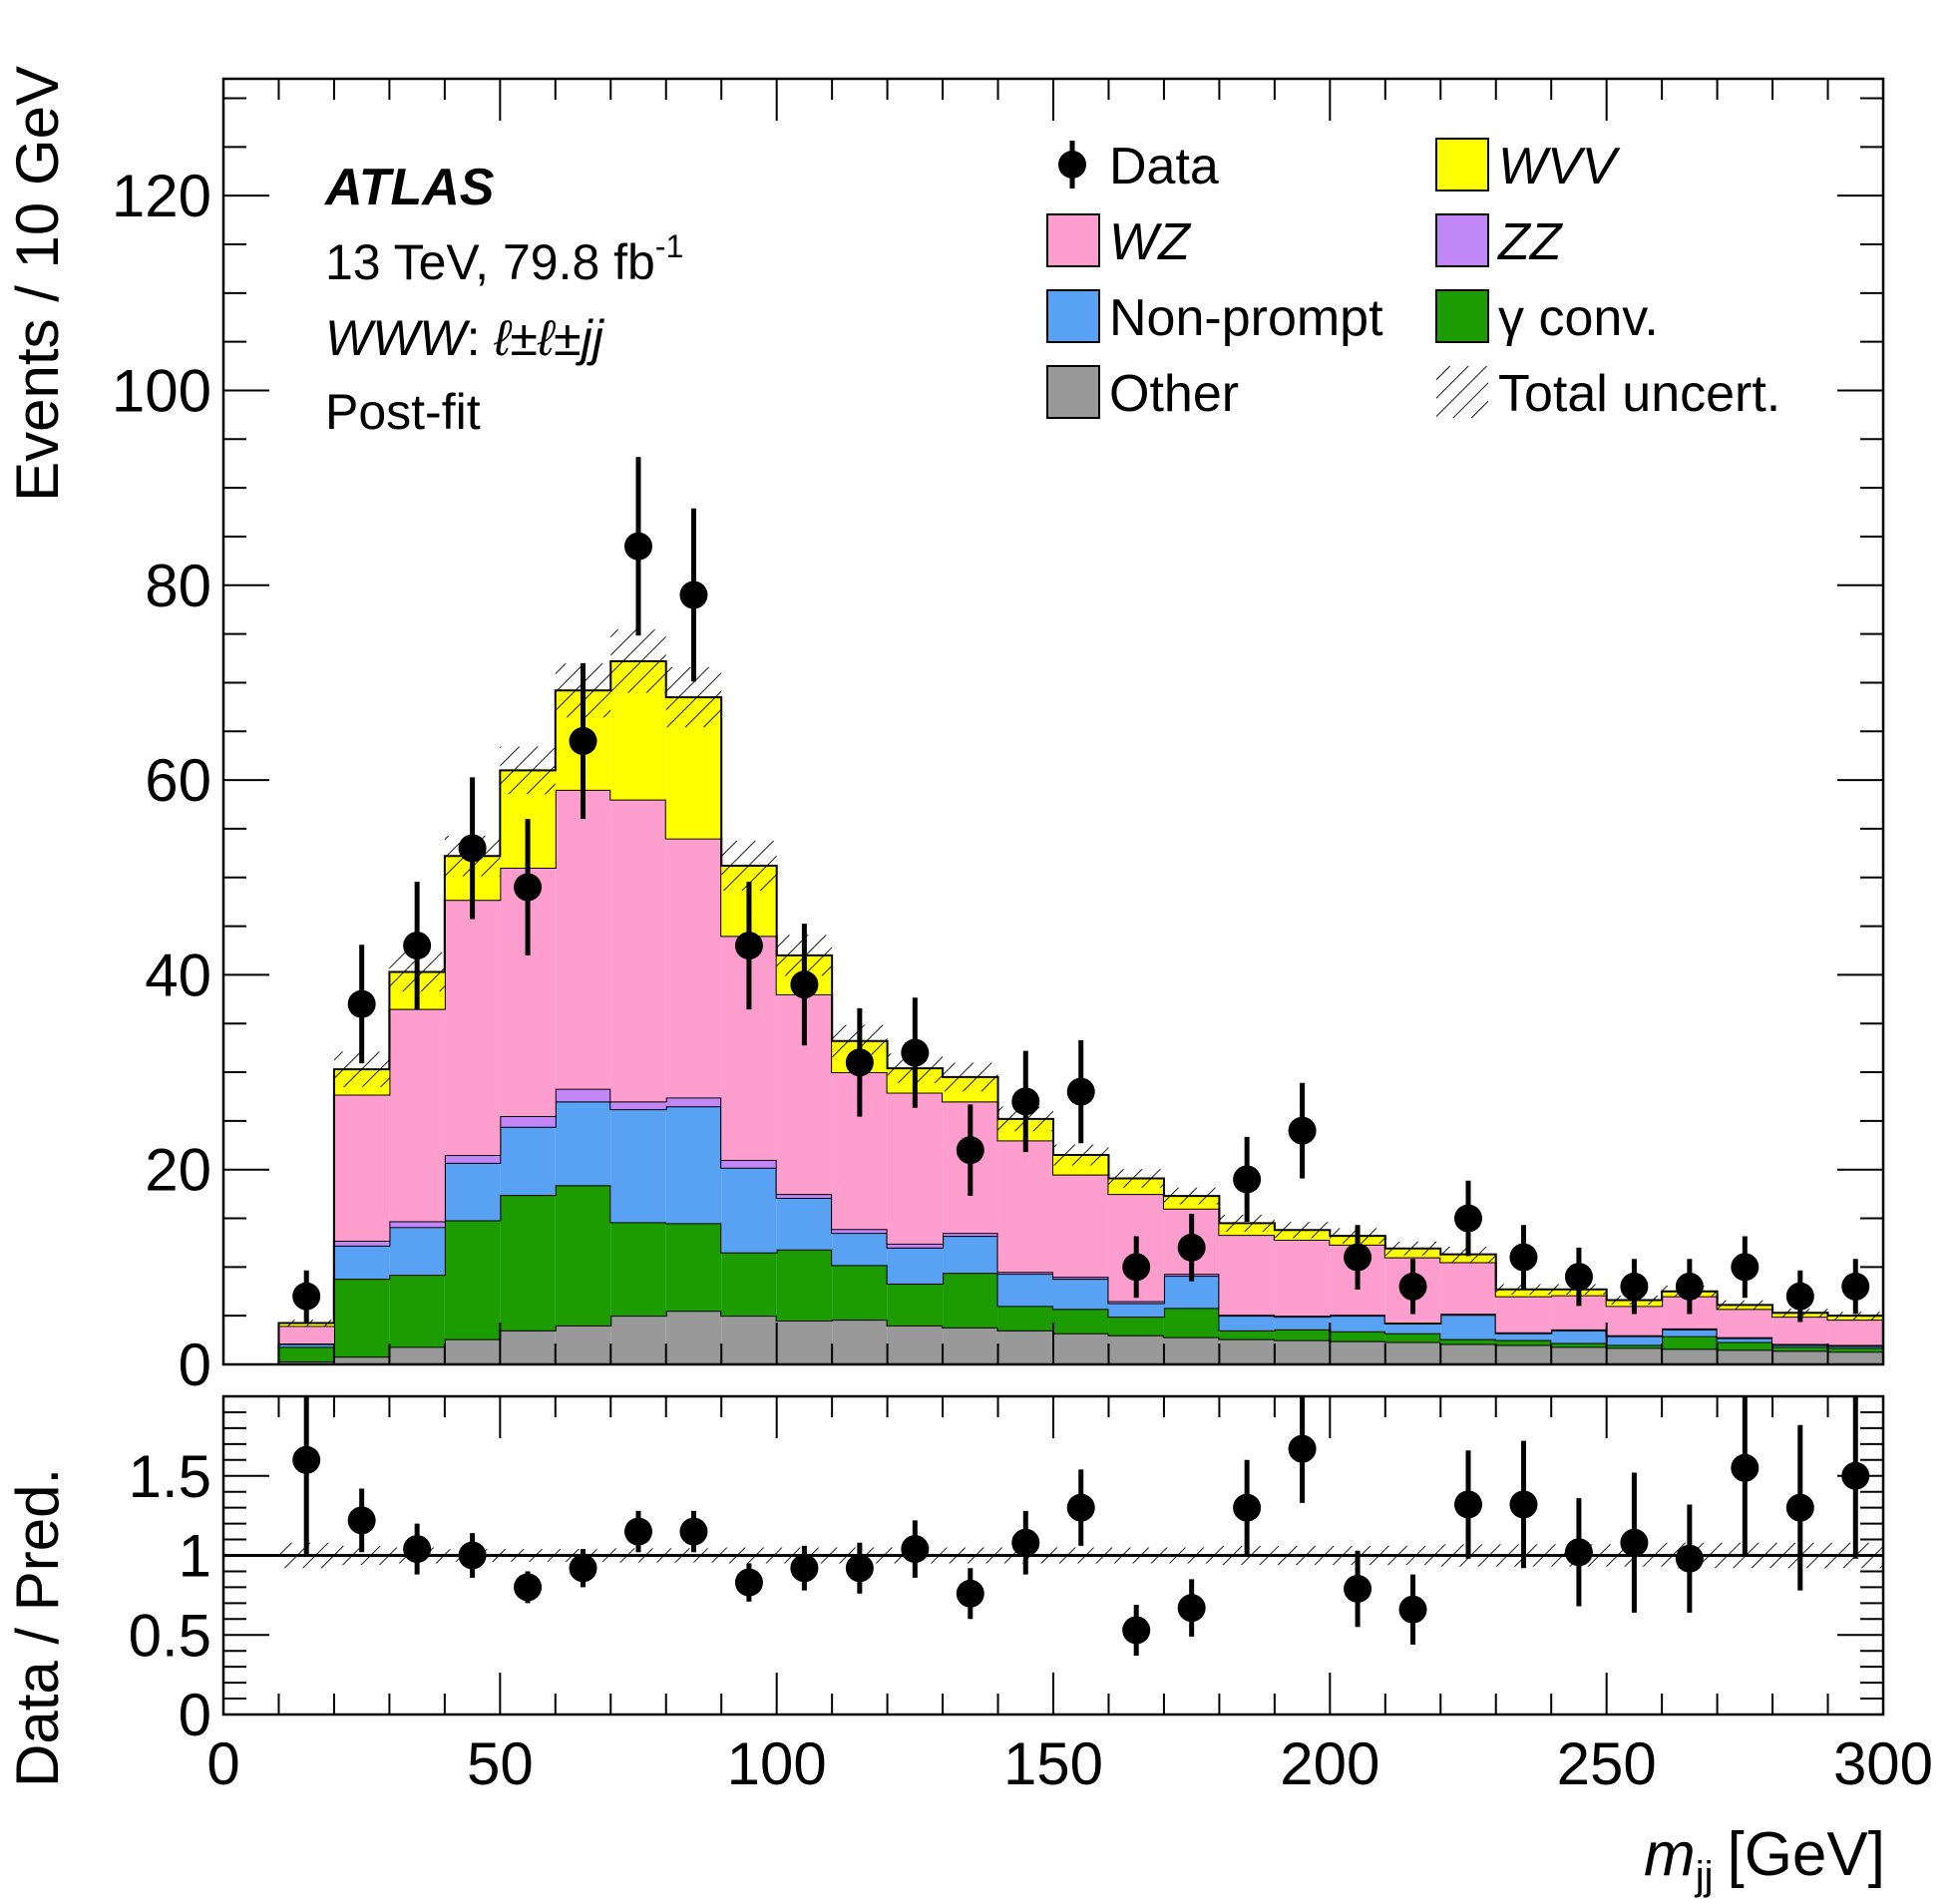 This screenshot has width=1957, height=1904. Describe the element at coordinates (403, 412) in the screenshot. I see `post-fit-label: Post-fit` at that location.